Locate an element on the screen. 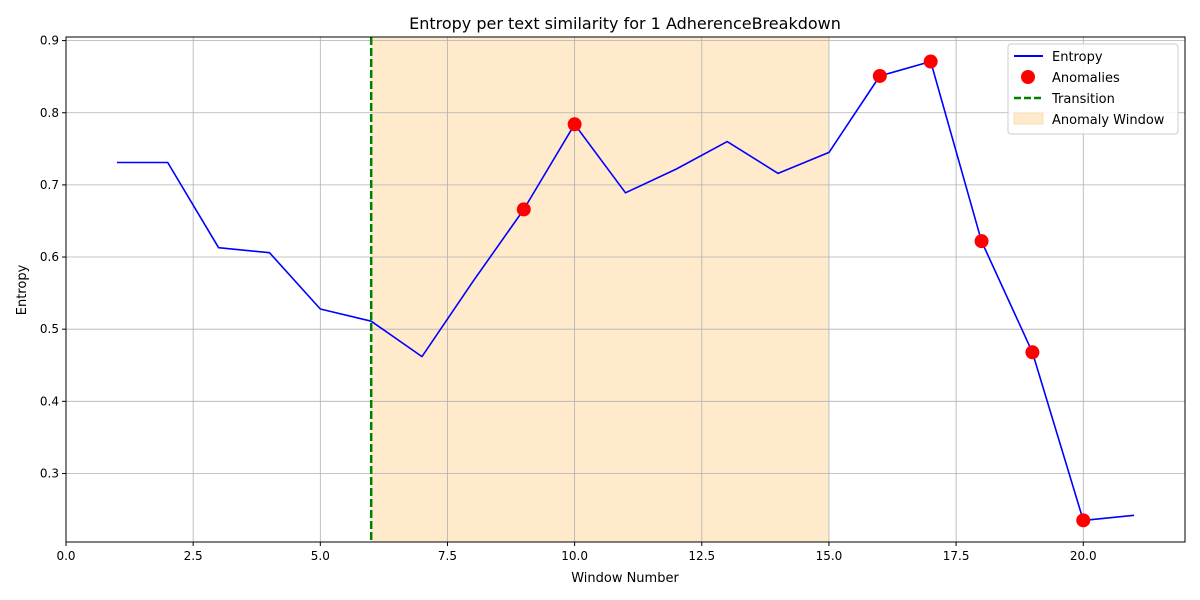 Image resolution: width=1200 pixels, height=600 pixels. x-tick-label: 17.5 is located at coordinates (956, 556).